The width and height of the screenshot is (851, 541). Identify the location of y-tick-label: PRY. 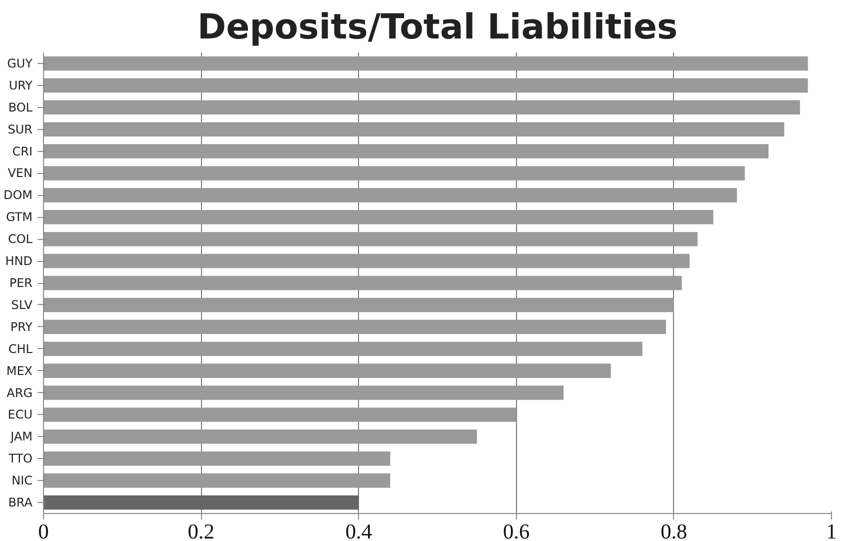
(22, 327).